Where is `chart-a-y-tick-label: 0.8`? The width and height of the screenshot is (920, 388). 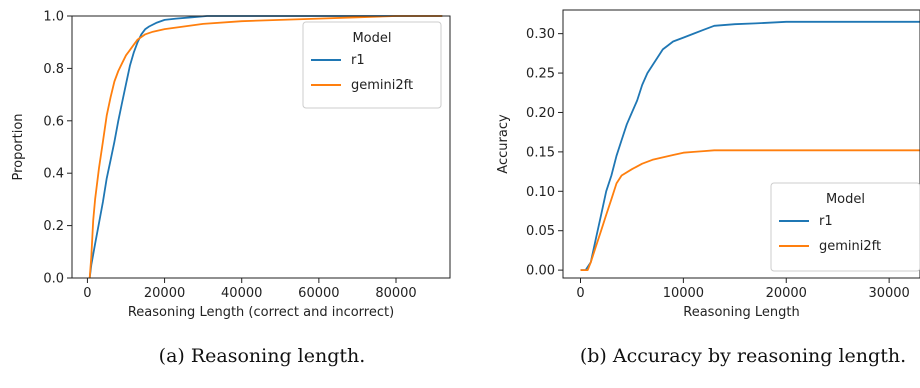 chart-a-y-tick-label: 0.8 is located at coordinates (53, 69).